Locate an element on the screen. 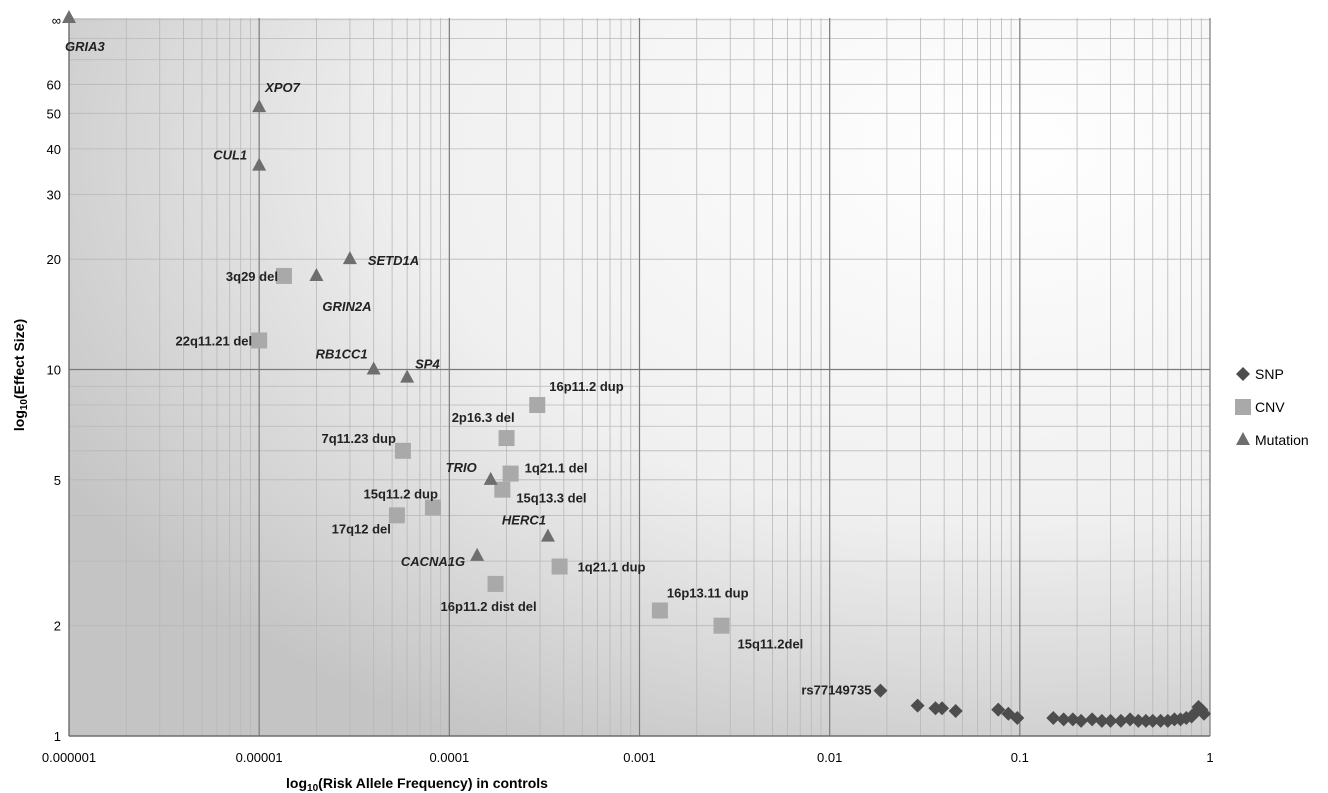 The image size is (1328, 793). legend: SNP CNV Mutation is located at coordinates (1272, 407).